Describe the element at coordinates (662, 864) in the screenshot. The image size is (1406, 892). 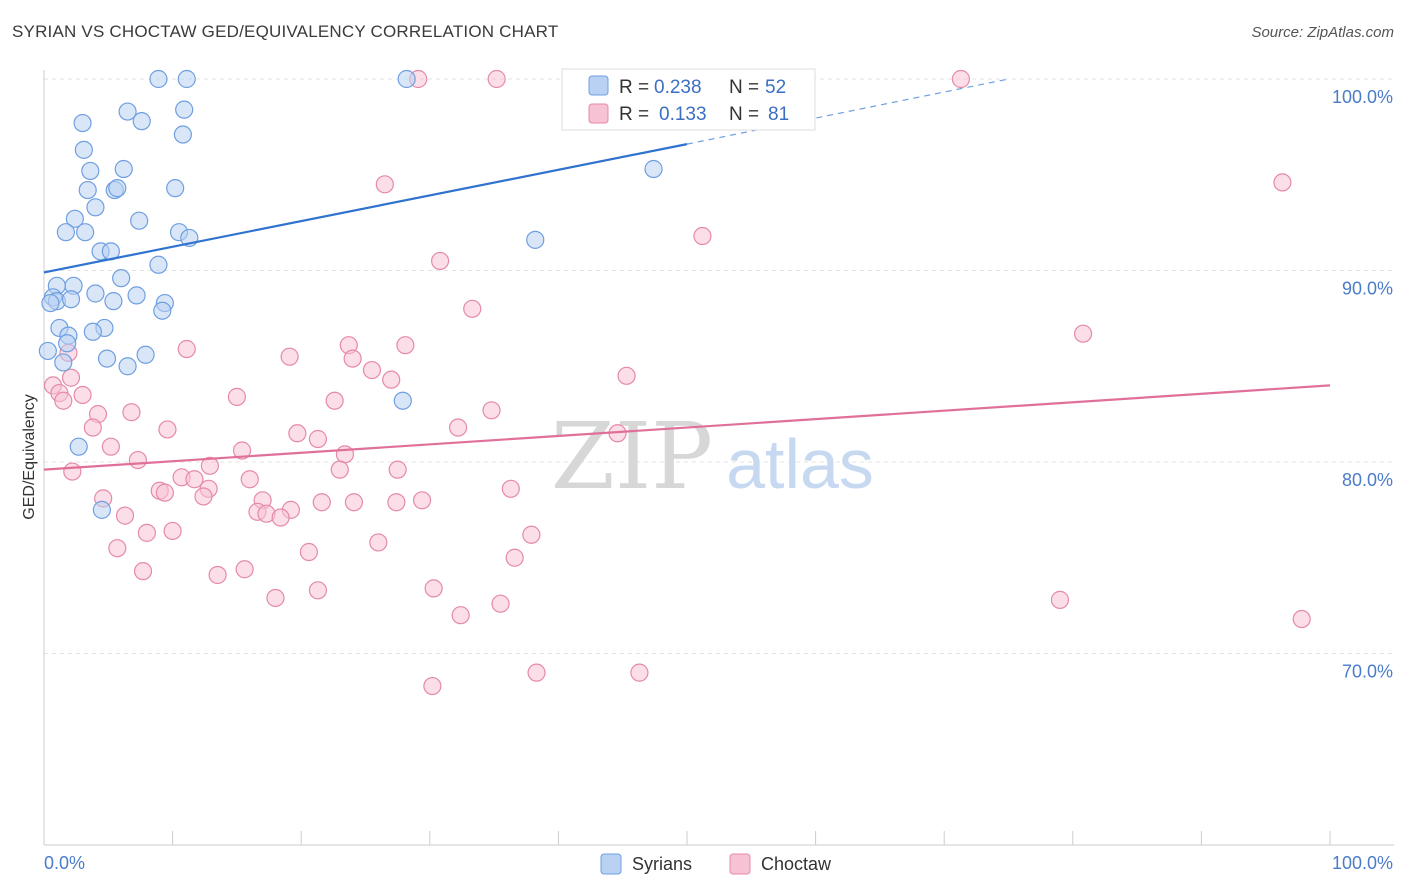
I see `bottom-legend-label-syrians: Syrians` at that location.